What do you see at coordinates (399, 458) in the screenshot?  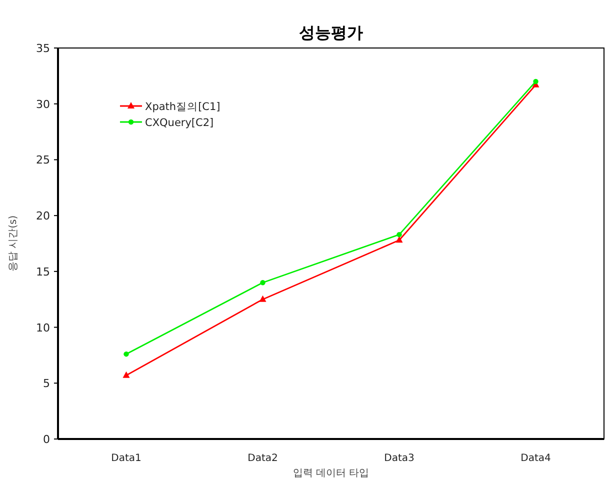 I see `x-tick-label: Data3` at bounding box center [399, 458].